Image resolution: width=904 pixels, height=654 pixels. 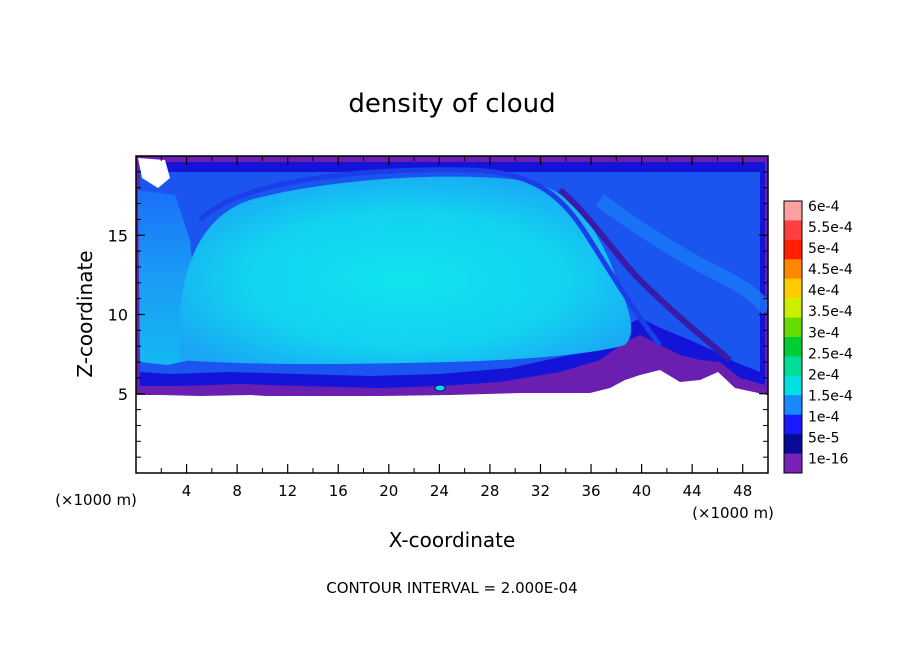 What do you see at coordinates (451, 588) in the screenshot?
I see `contour-interval-note: CONTOUR INTERVAL = 2.000E-04` at bounding box center [451, 588].